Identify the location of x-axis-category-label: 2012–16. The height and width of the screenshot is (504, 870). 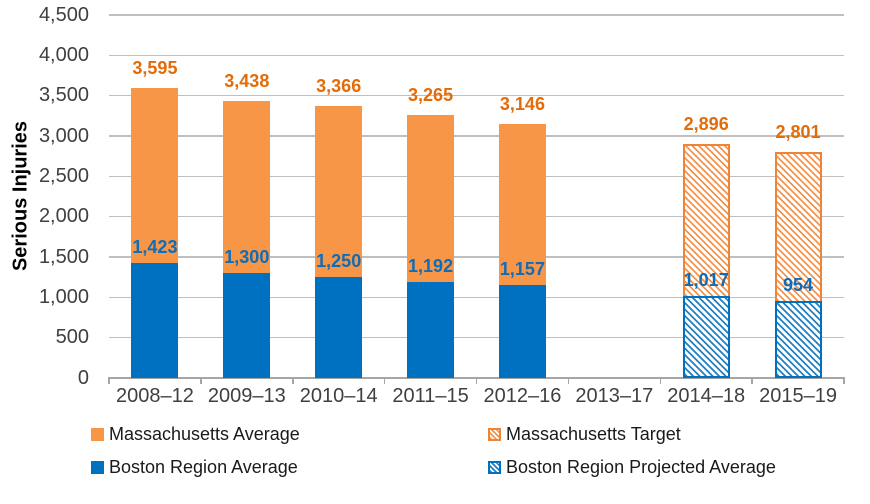
(522, 396).